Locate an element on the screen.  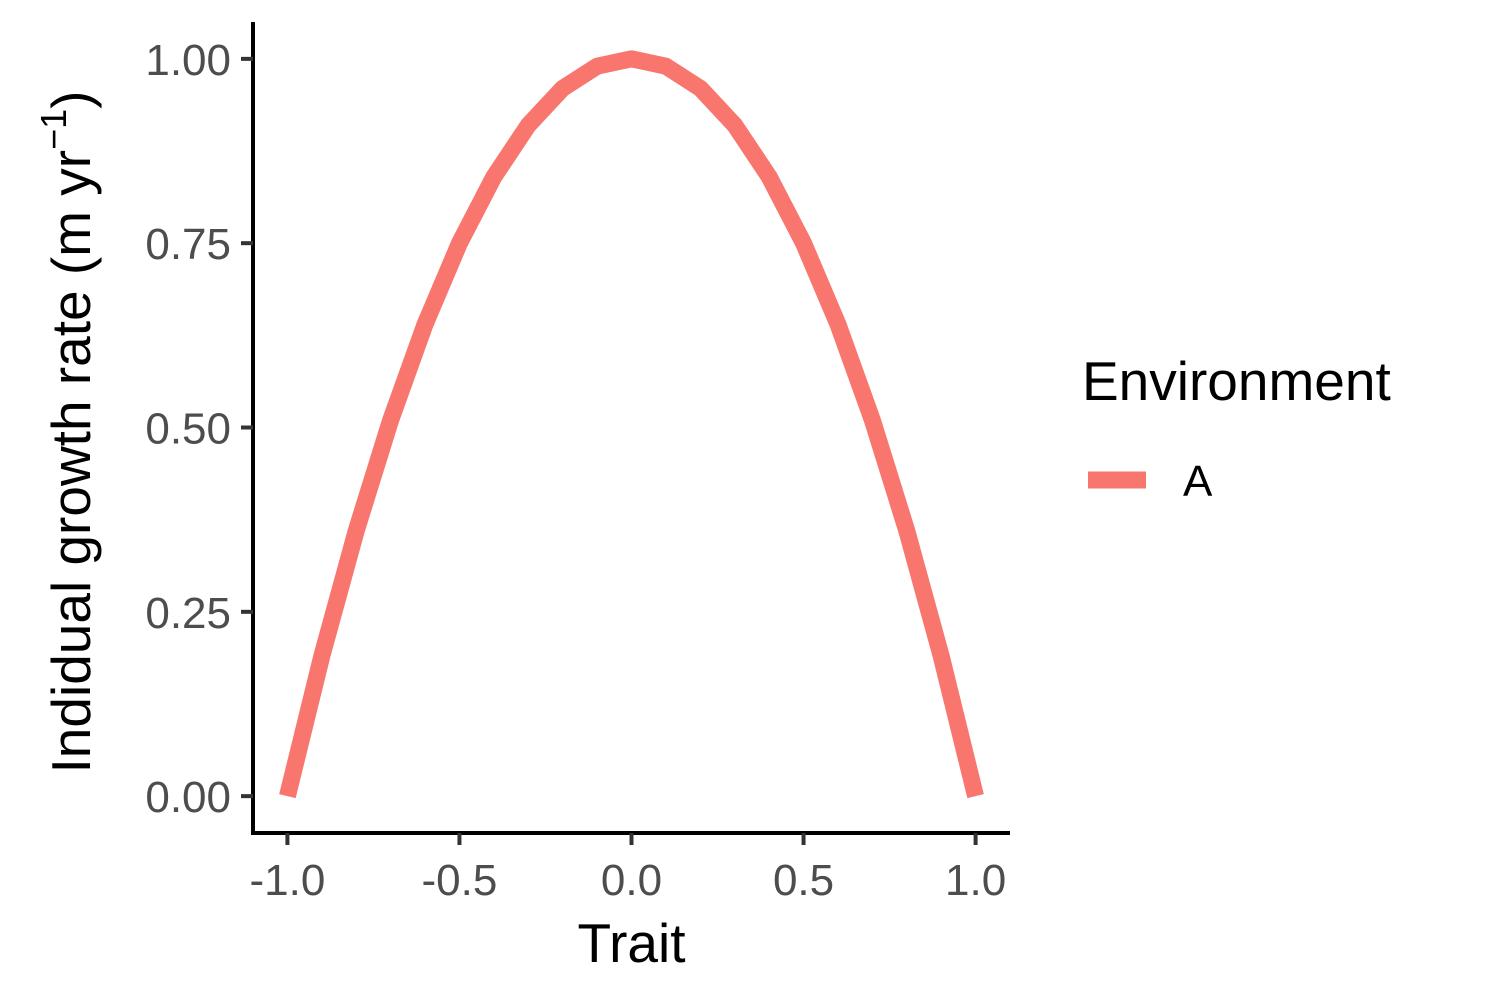
y-axis: 0.00 0.25 0.50 0.75 1.00 is located at coordinates (200, 428).